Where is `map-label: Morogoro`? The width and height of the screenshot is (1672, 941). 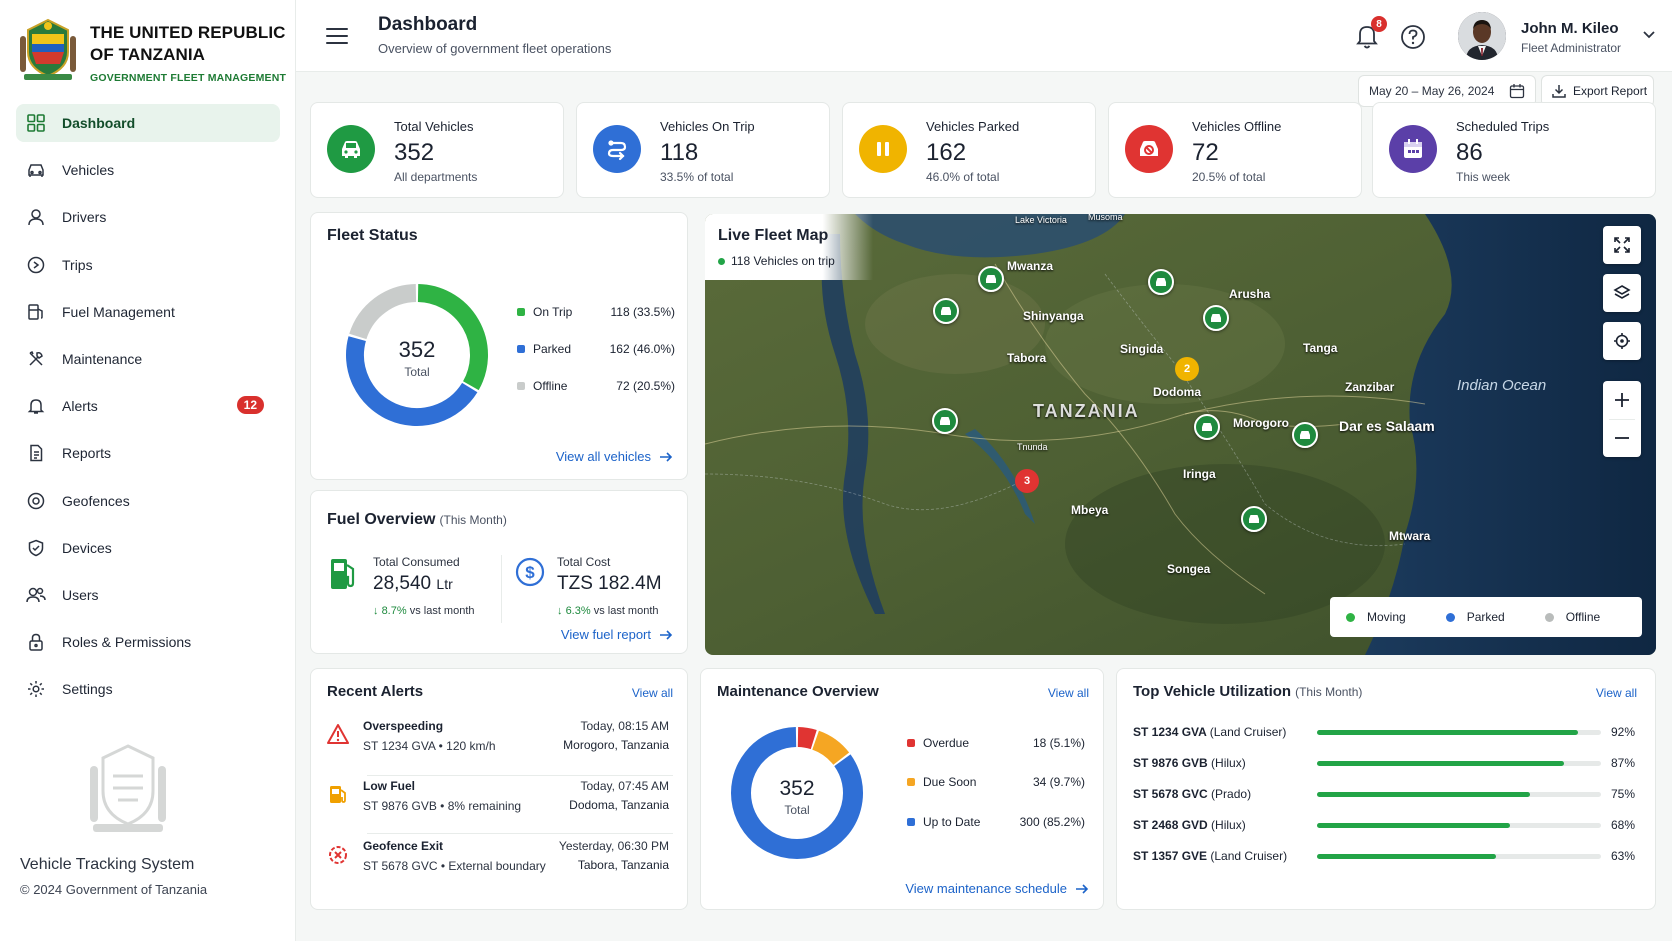
map-label: Morogoro is located at coordinates (1261, 423).